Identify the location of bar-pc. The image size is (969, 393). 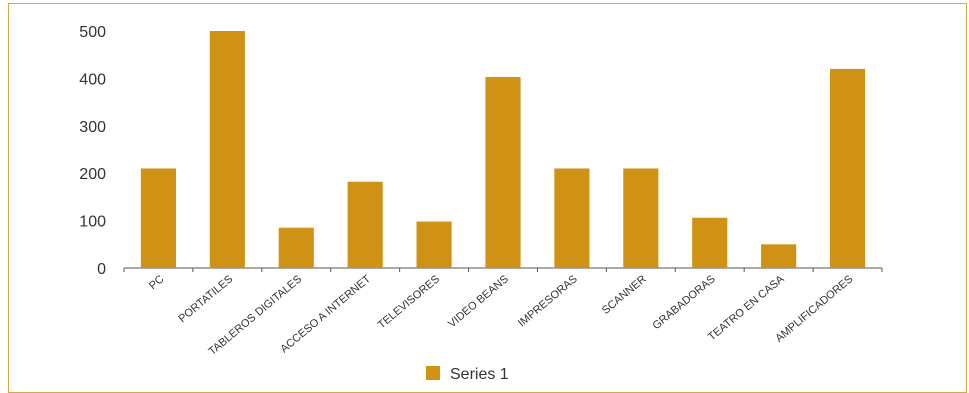
(158, 218).